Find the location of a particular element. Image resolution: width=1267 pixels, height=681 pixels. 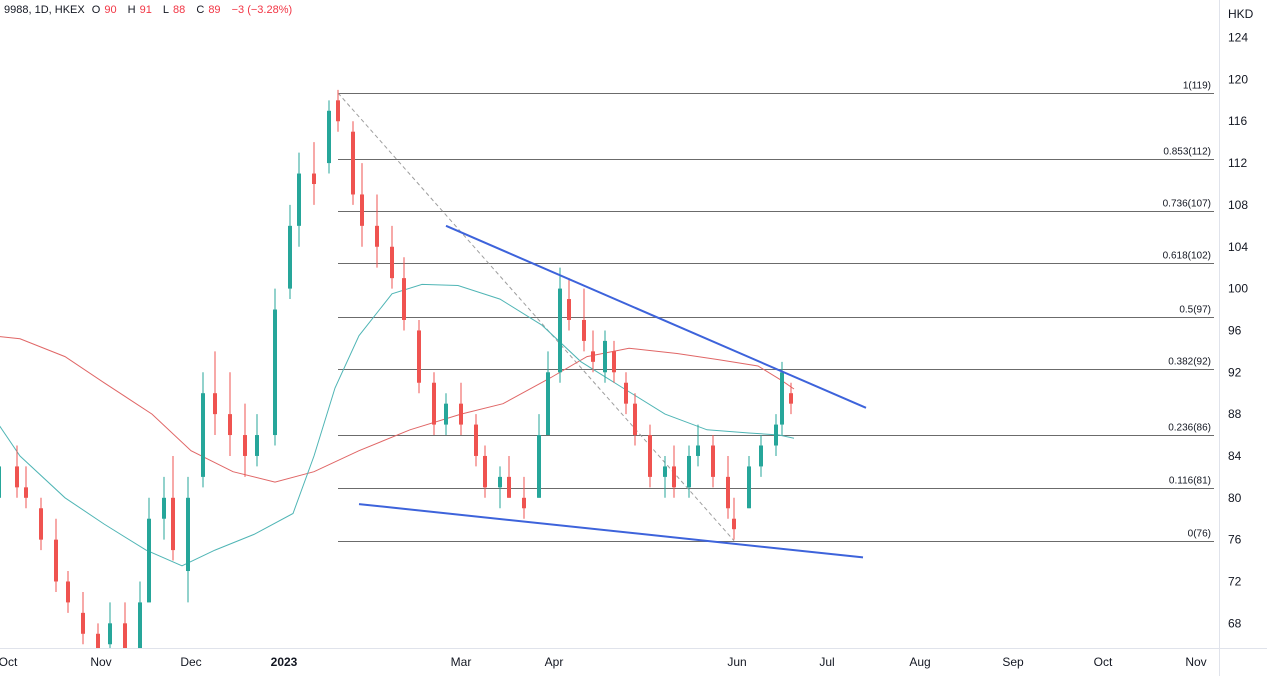

low-label: L is located at coordinates (166, 10).